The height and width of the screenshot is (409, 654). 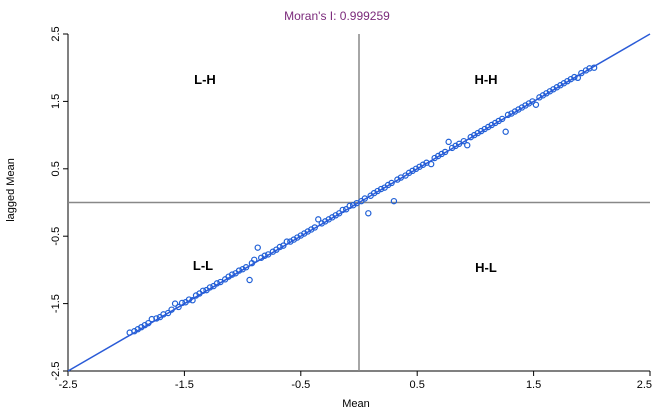 I want to click on x-tick-label: -0.5, so click(x=300, y=385).